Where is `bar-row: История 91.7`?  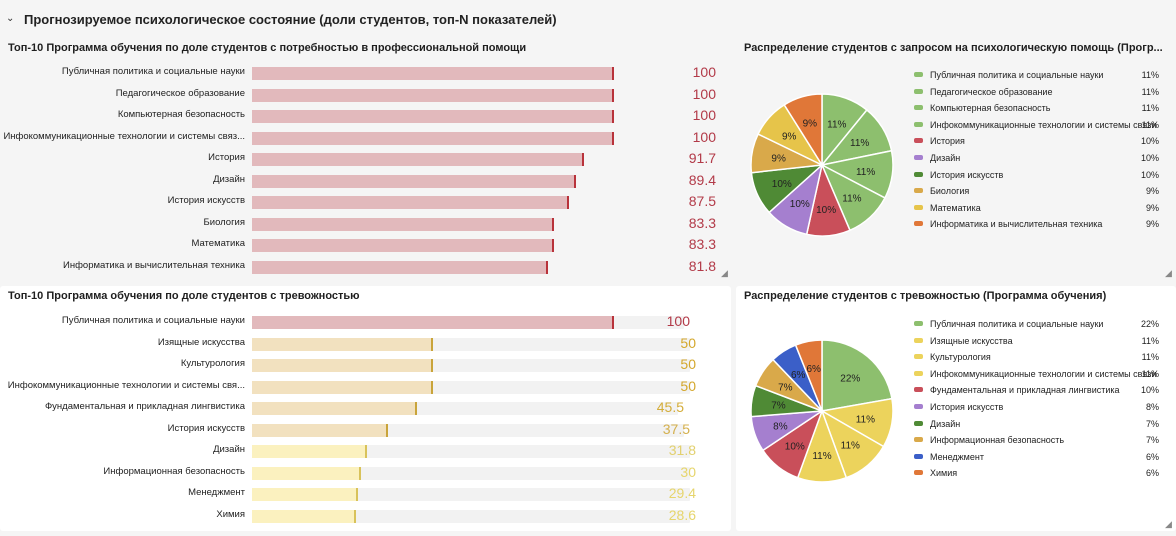
bar-row: История 91.7 is located at coordinates (365, 159).